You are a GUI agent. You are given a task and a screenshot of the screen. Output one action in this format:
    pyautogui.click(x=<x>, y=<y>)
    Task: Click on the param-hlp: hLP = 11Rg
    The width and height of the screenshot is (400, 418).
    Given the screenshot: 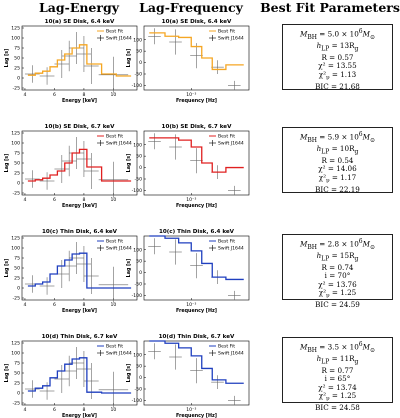 What is the action you would take?
    pyautogui.click(x=337, y=360)
    